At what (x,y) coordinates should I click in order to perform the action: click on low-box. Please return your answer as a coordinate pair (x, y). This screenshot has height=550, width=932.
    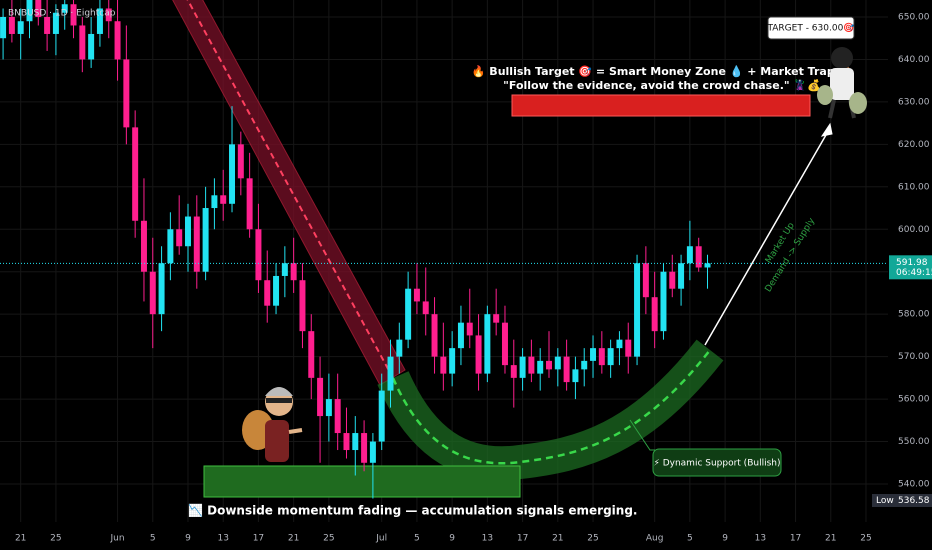
    Looking at the image, I should click on (902, 500).